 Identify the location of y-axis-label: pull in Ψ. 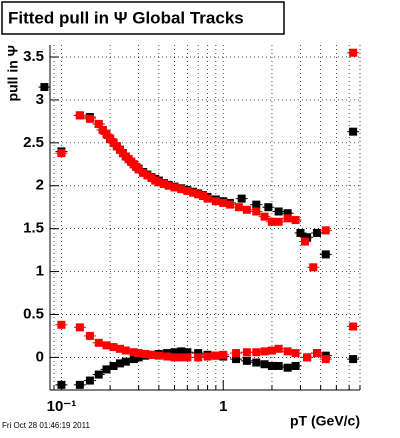
(13, 73).